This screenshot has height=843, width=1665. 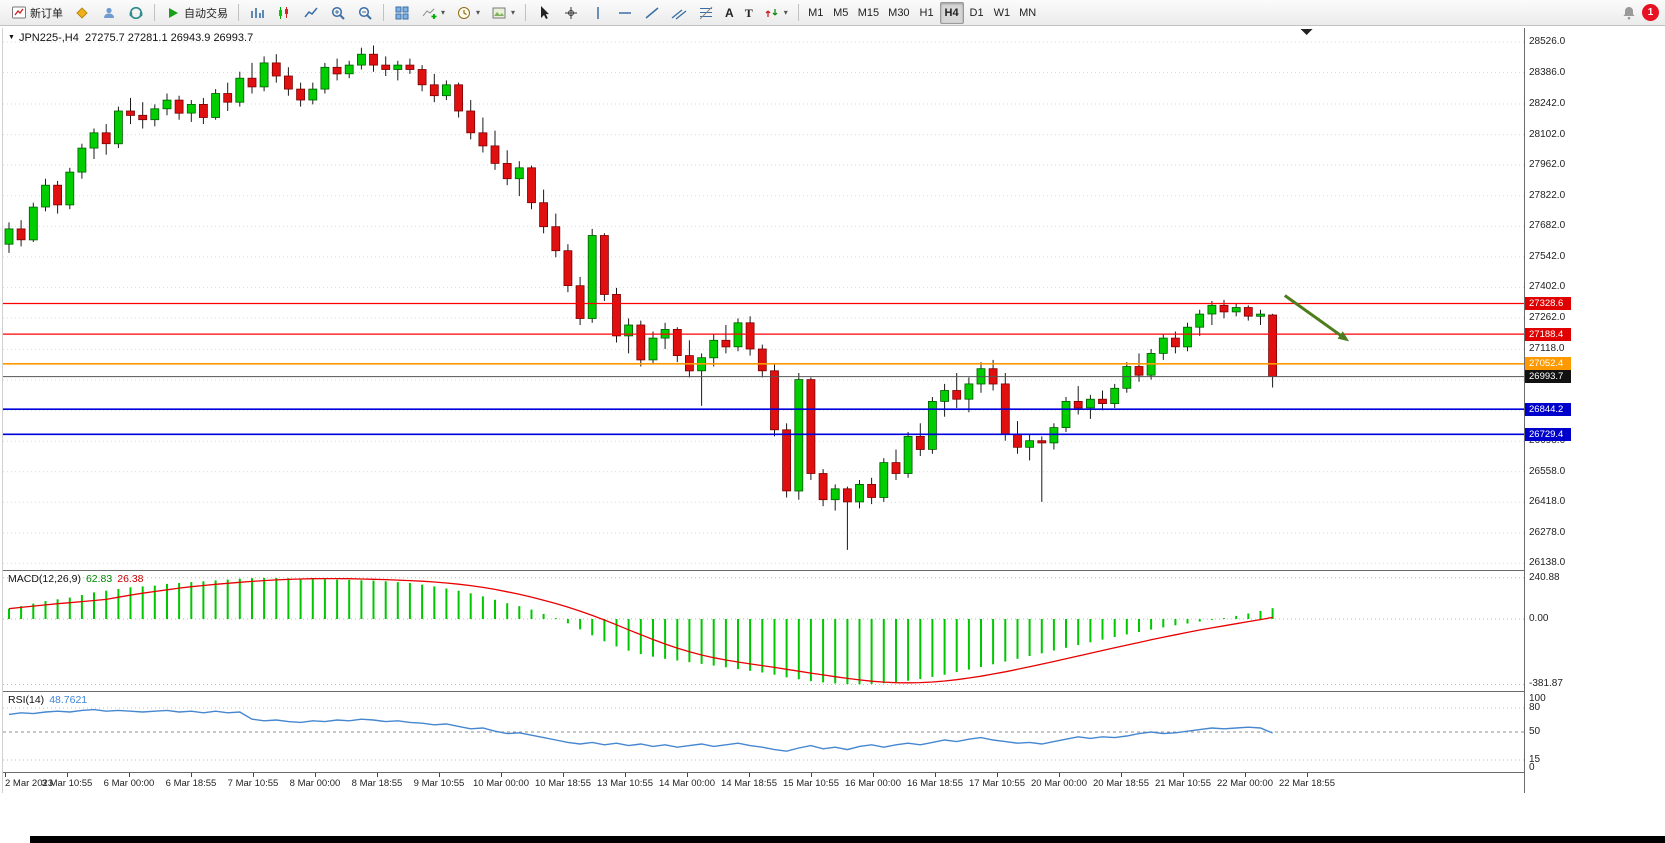 What do you see at coordinates (1027, 13) in the screenshot?
I see `timeframe-MN: MN` at bounding box center [1027, 13].